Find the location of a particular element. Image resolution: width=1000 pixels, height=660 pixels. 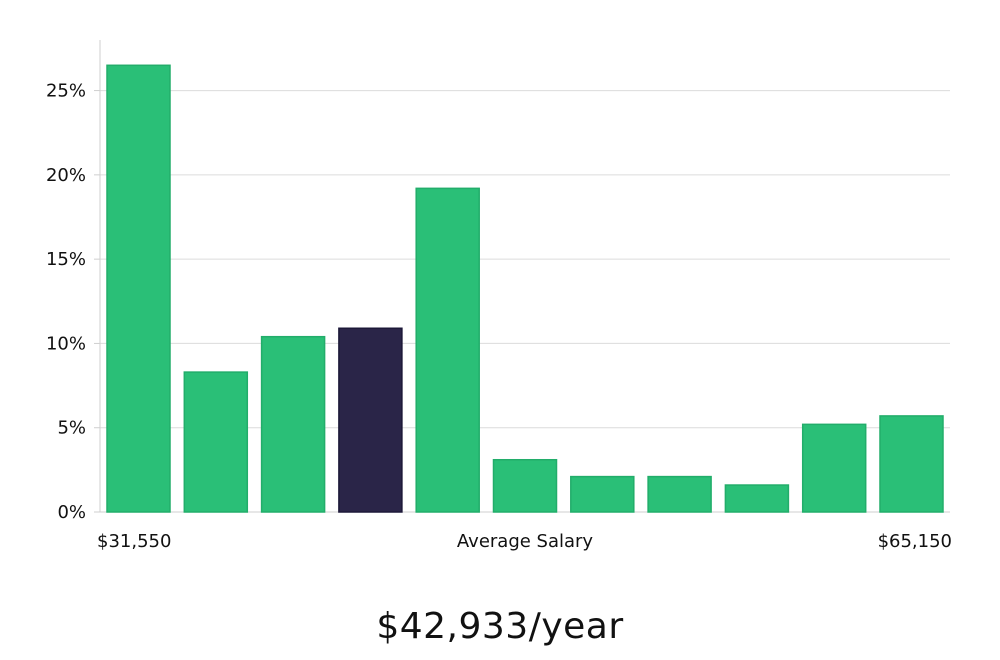

y-tick-label-5: 5% is located at coordinates (71, 428).